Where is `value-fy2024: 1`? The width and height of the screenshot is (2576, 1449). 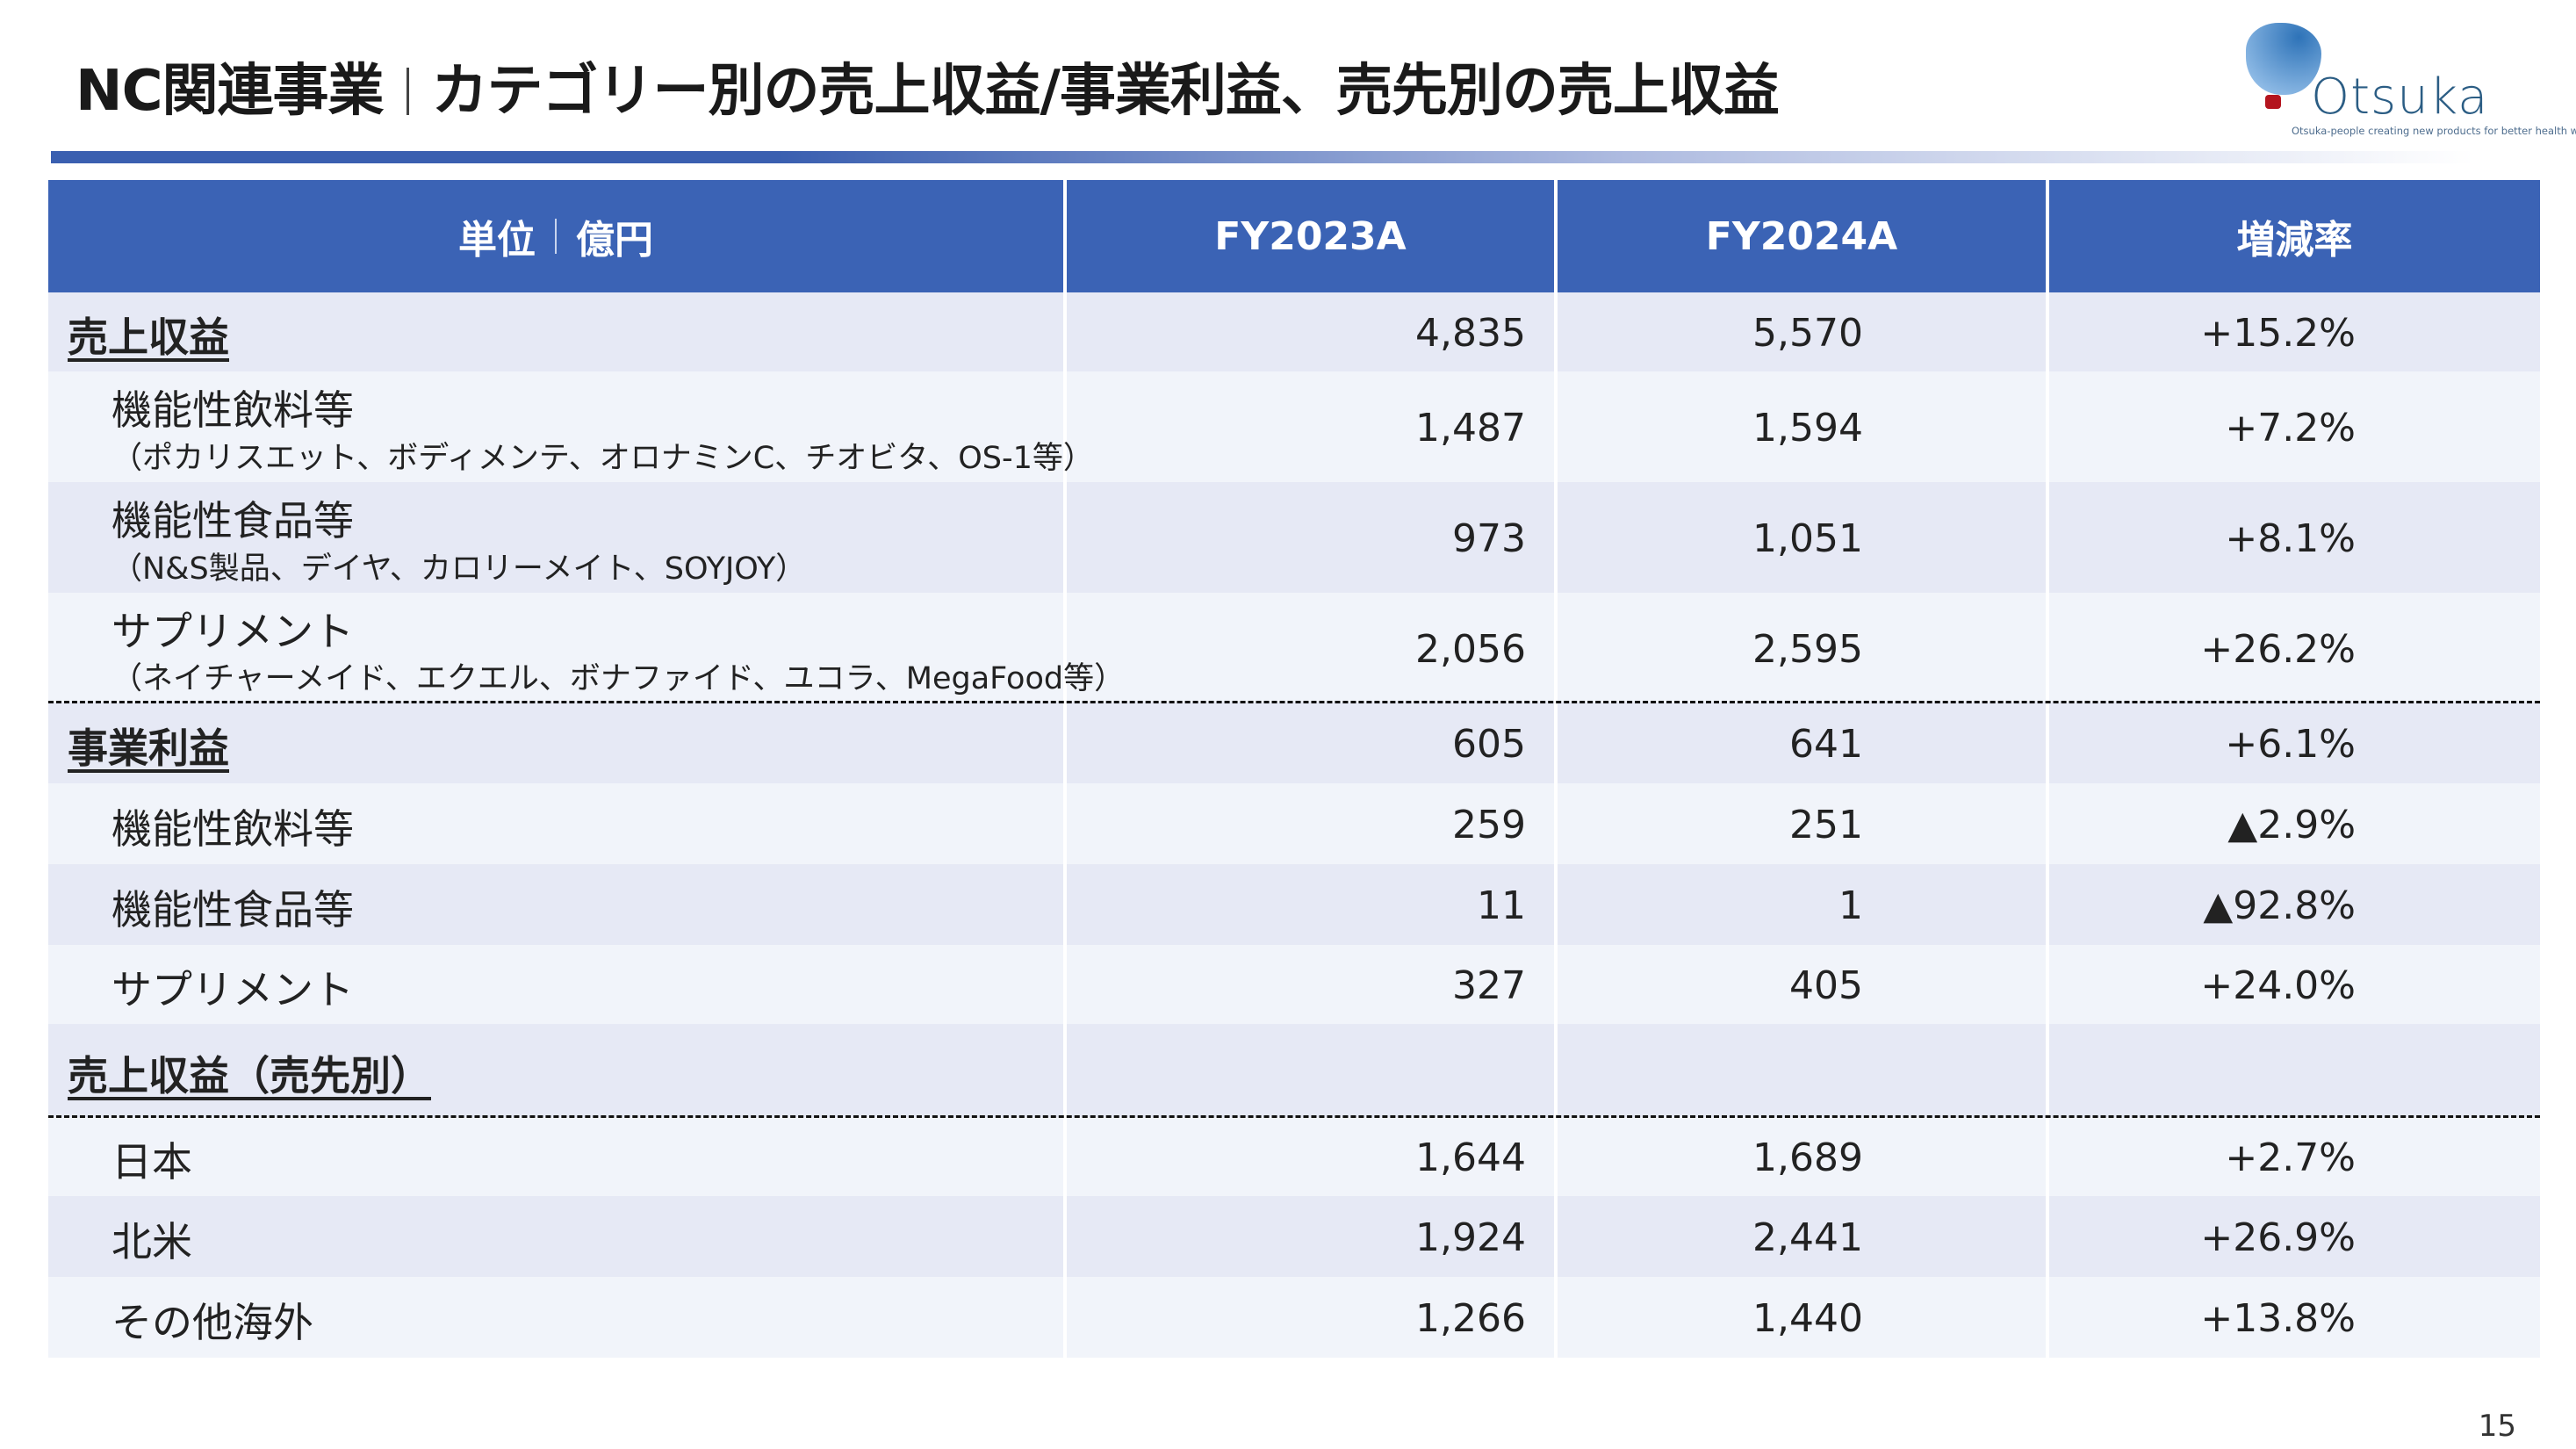
value-fy2024: 1 is located at coordinates (1850, 906).